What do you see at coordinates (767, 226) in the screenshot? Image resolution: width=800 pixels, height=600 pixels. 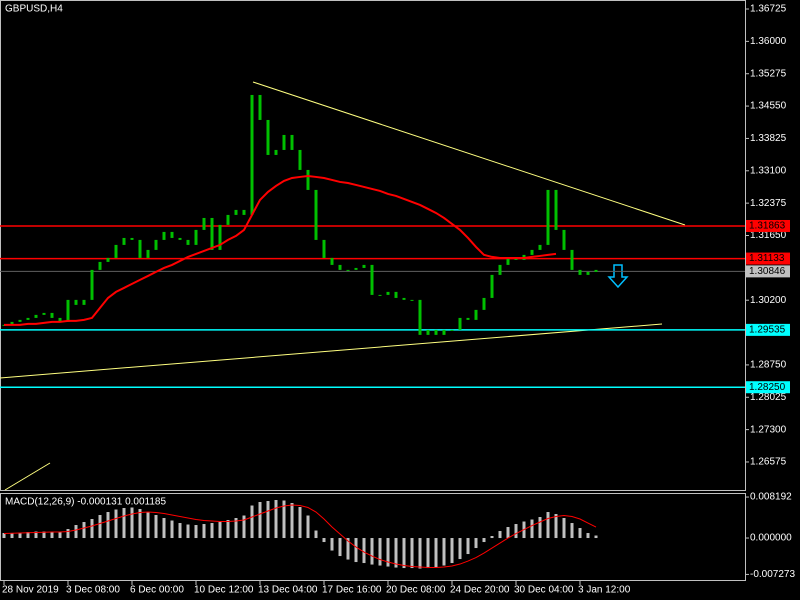 I see `level-label: 1.31863` at bounding box center [767, 226].